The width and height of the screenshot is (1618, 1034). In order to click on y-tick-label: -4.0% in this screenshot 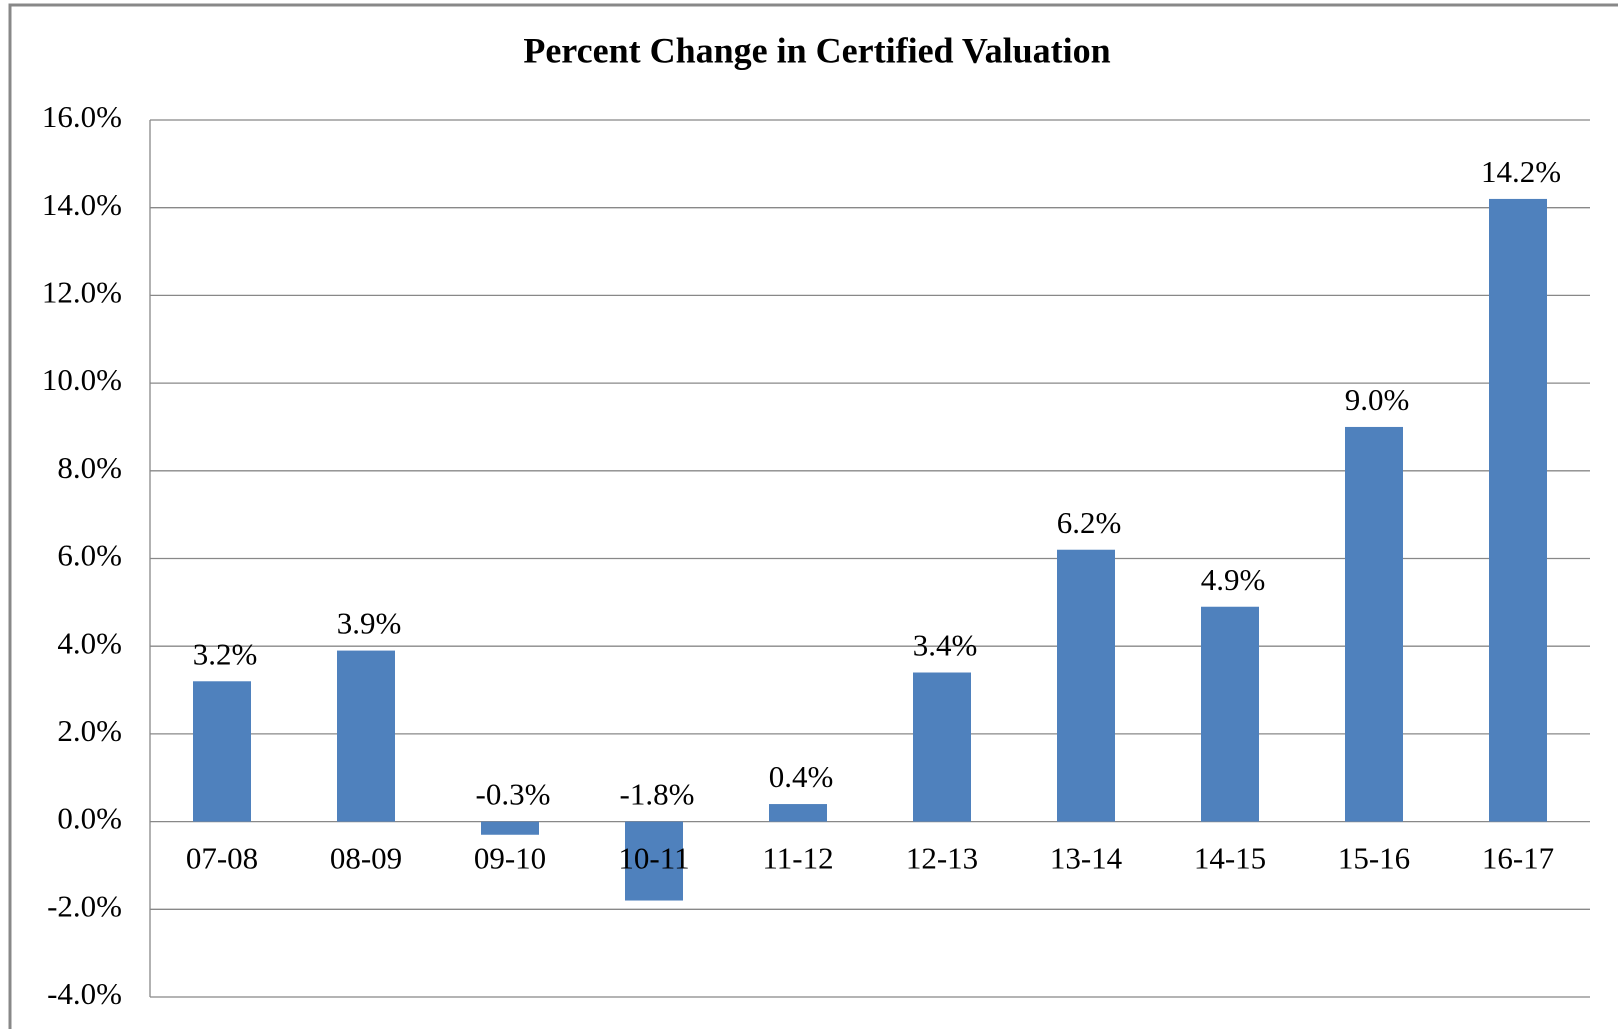, I will do `click(84, 993)`.